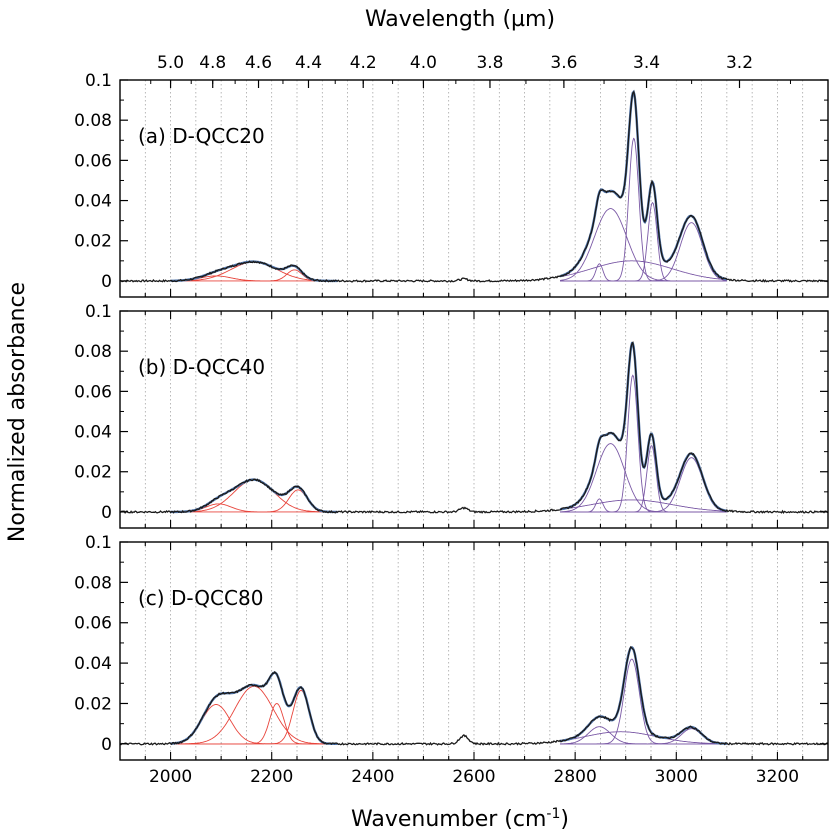 The height and width of the screenshot is (833, 831). I want to click on top-tick-label: 3.8, so click(489, 63).